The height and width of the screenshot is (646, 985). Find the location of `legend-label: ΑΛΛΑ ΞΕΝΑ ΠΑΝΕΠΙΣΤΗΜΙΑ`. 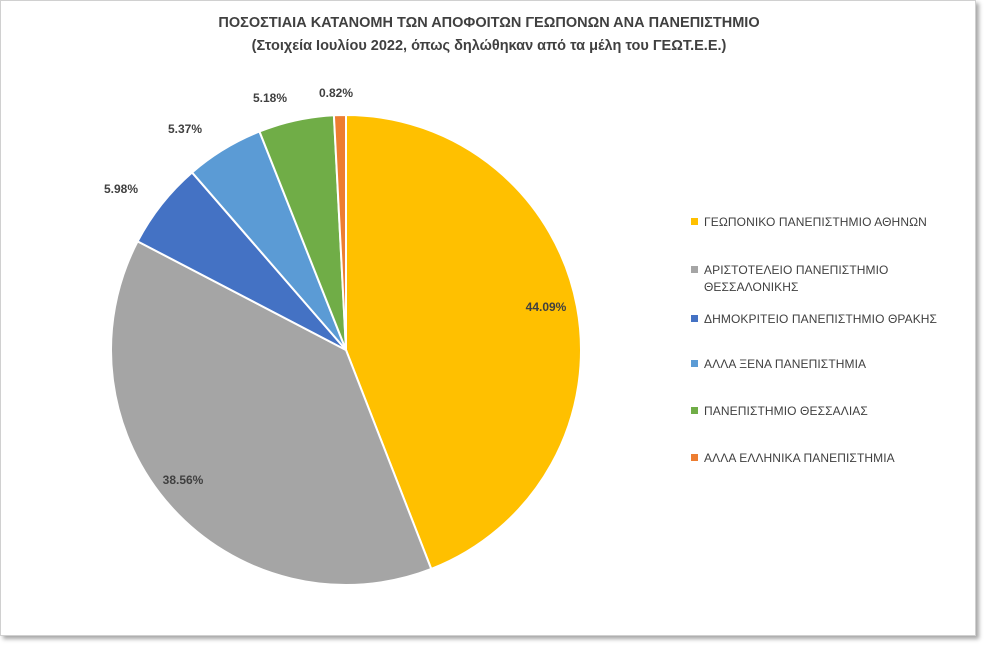

legend-label: ΑΛΛΑ ΞΕΝΑ ΠΑΝΕΠΙΣΤΗΜΙΑ is located at coordinates (785, 364).